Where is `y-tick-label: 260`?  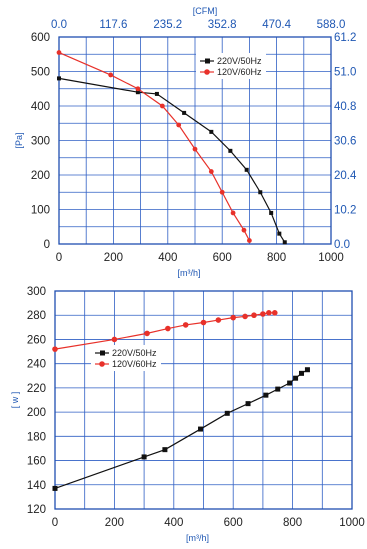 y-tick-label: 260 is located at coordinates (36, 340).